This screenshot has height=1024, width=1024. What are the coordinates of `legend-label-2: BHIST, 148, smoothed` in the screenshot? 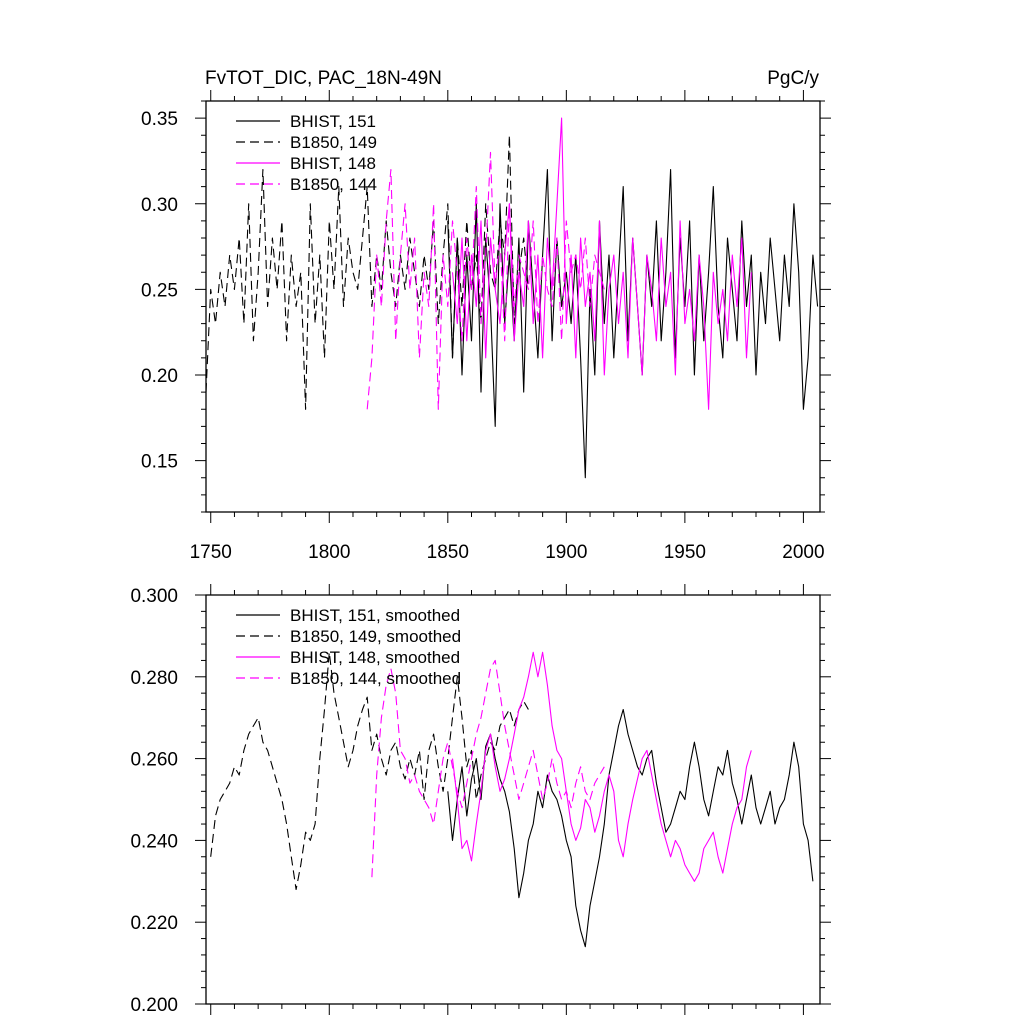 It's located at (375, 657).